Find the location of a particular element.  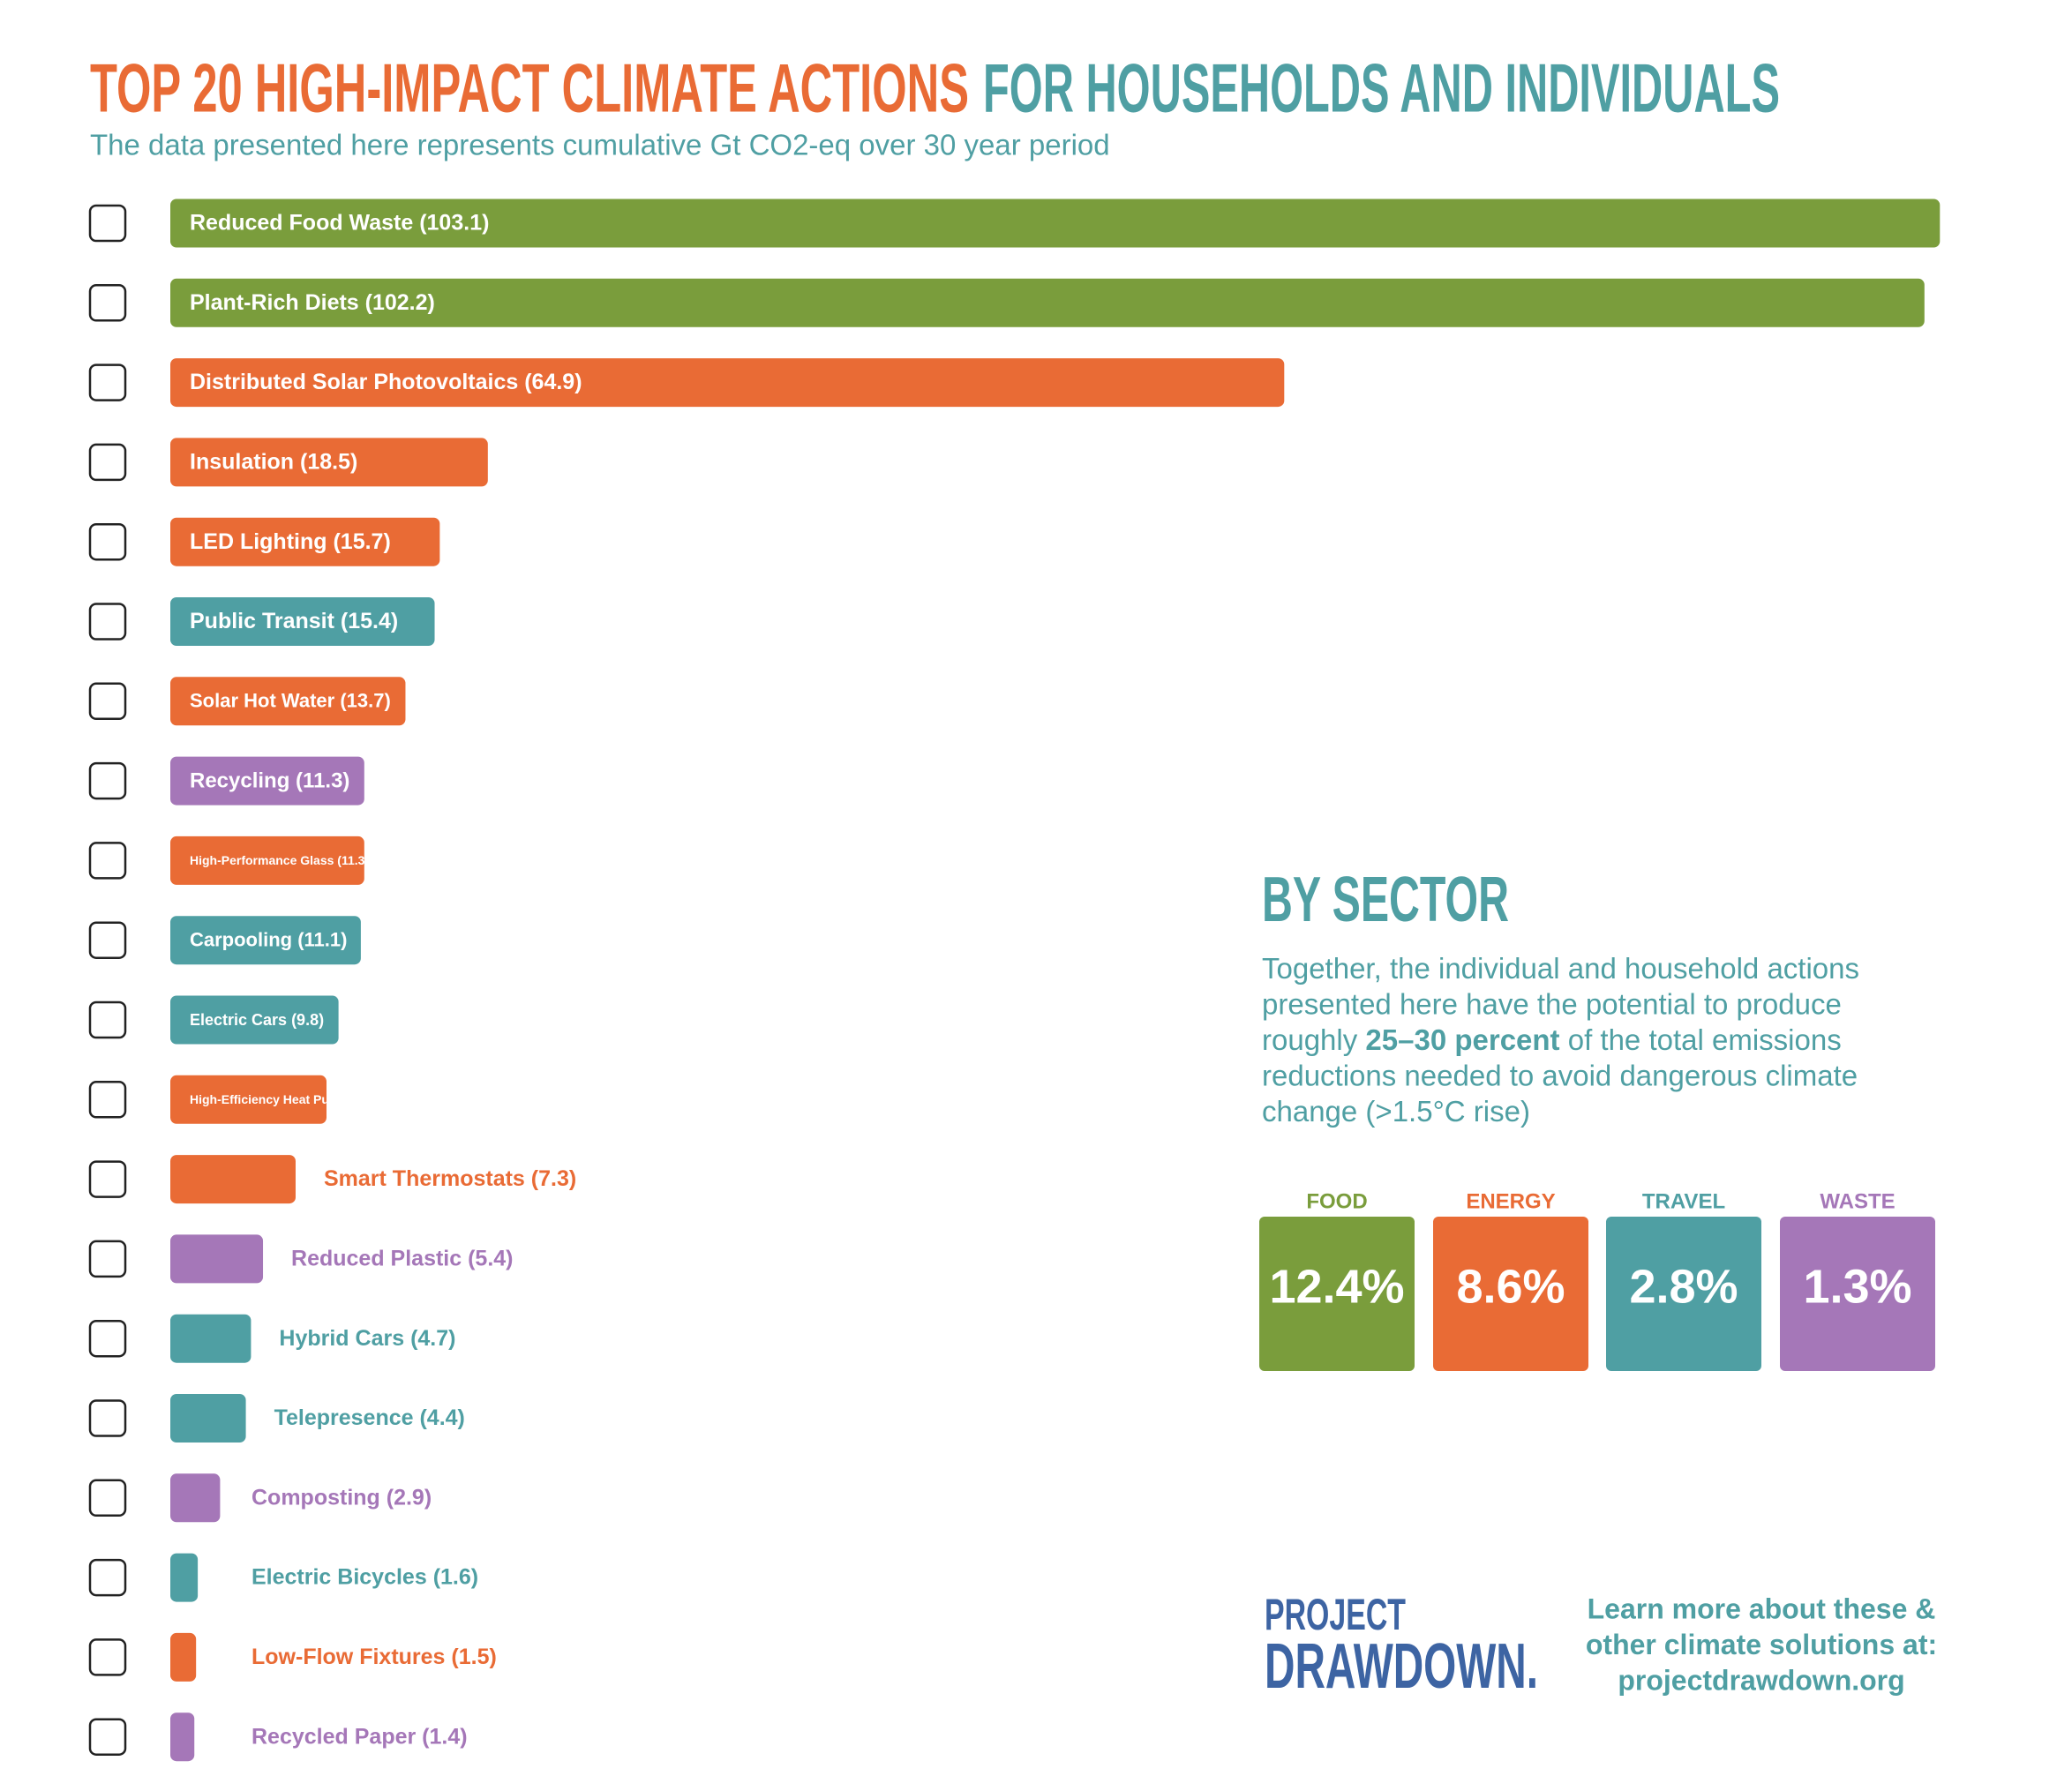

footer-text: projectdrawdown.org is located at coordinates (1761, 1680).